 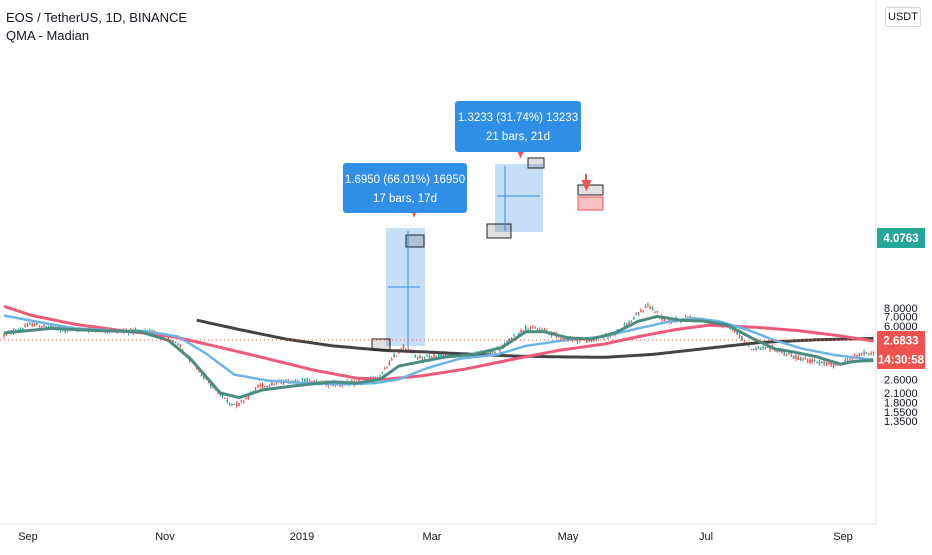 I want to click on last-price-label-text: 4.0763, so click(x=900, y=239).